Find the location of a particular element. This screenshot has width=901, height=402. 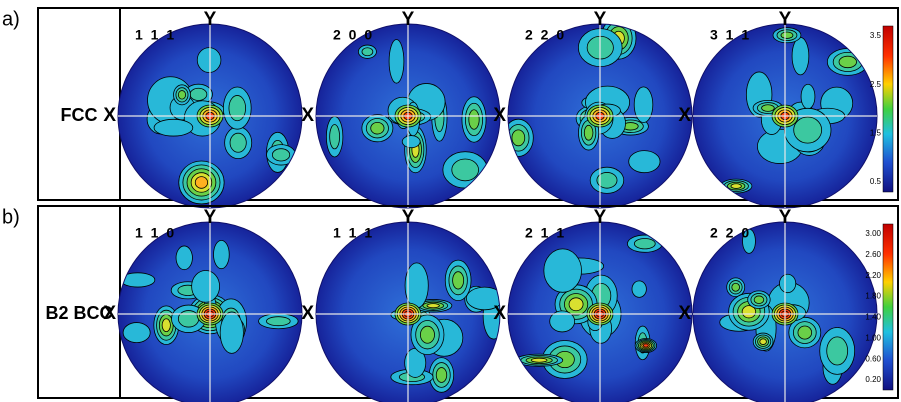

pole-label: 1 1 0 is located at coordinates (155, 233).